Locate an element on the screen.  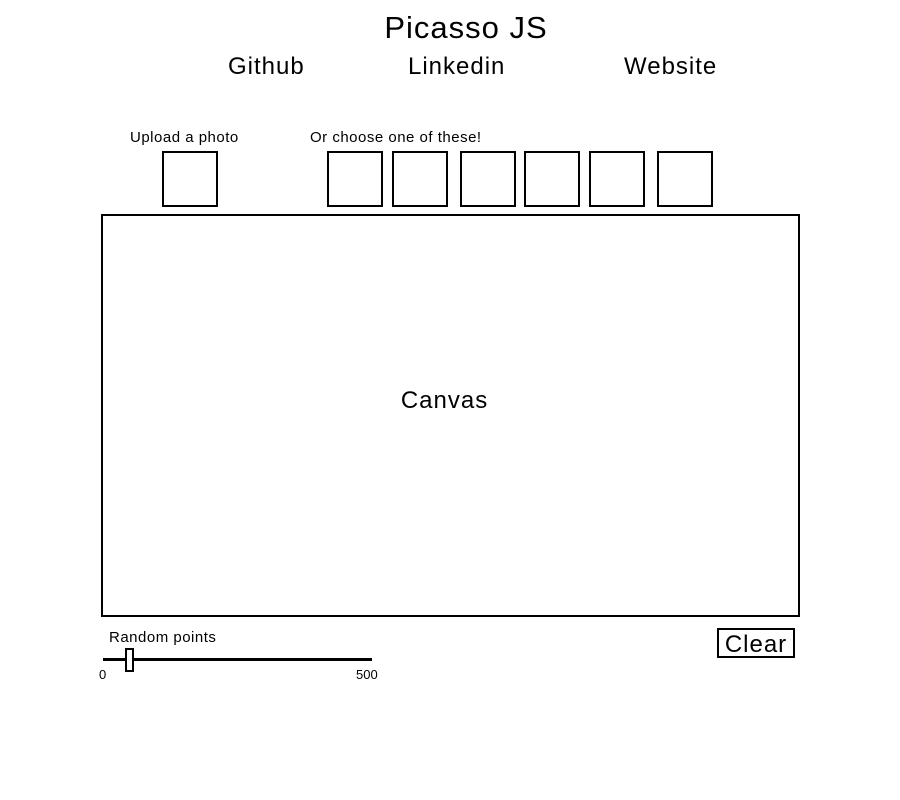
nav-link-website: Website is located at coordinates (671, 66).